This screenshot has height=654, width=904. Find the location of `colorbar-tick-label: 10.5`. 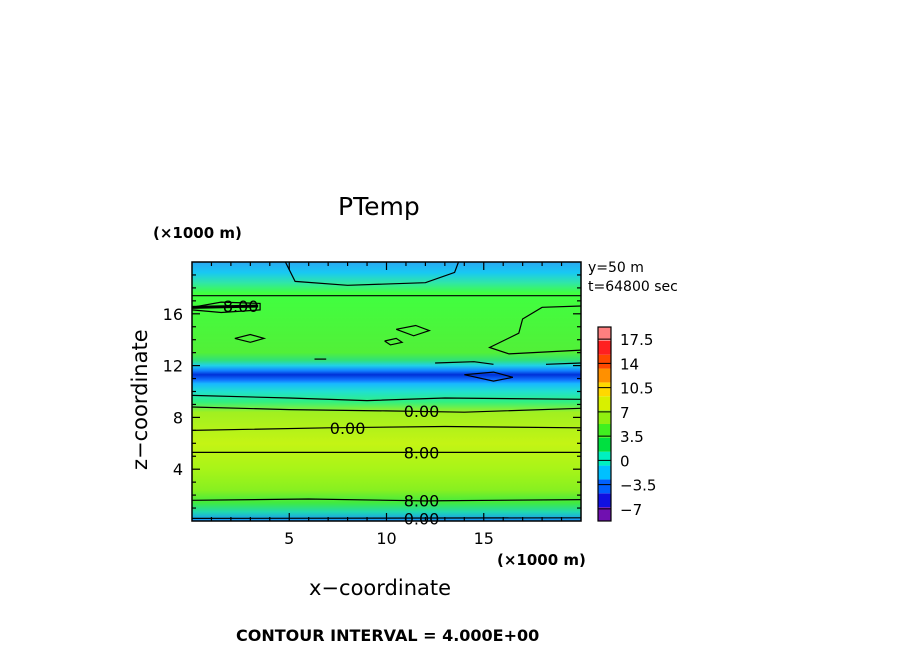

colorbar-tick-label: 10.5 is located at coordinates (636, 389).